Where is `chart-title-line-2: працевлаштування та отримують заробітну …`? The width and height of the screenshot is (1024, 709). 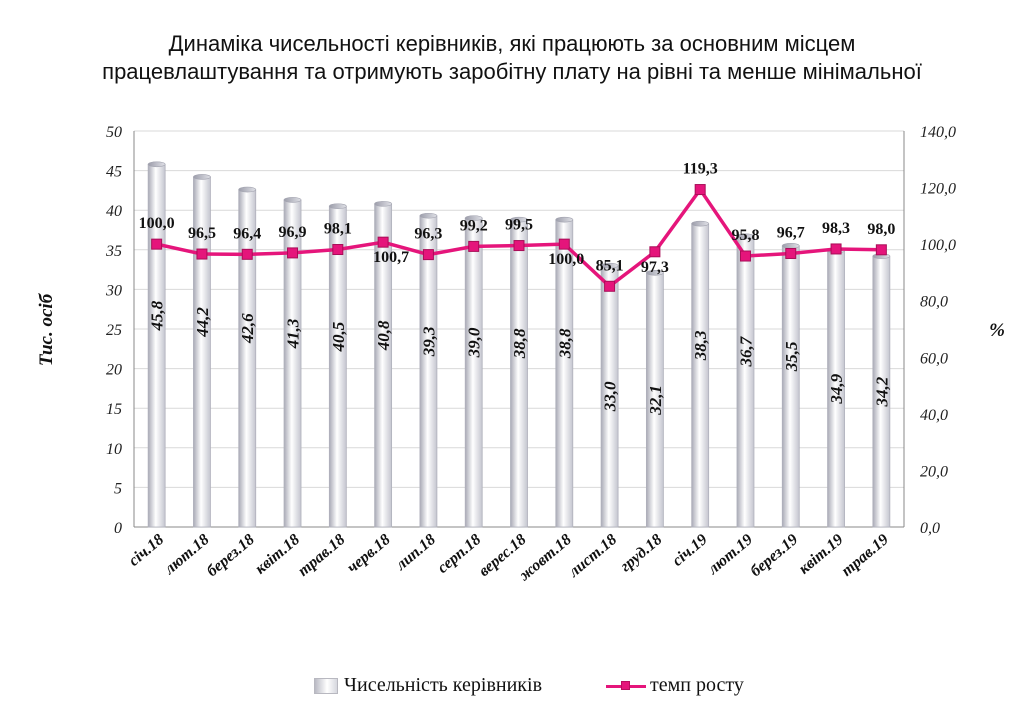
chart-title-line-2: працевлаштування та отримують заробітну … is located at coordinates (512, 71).